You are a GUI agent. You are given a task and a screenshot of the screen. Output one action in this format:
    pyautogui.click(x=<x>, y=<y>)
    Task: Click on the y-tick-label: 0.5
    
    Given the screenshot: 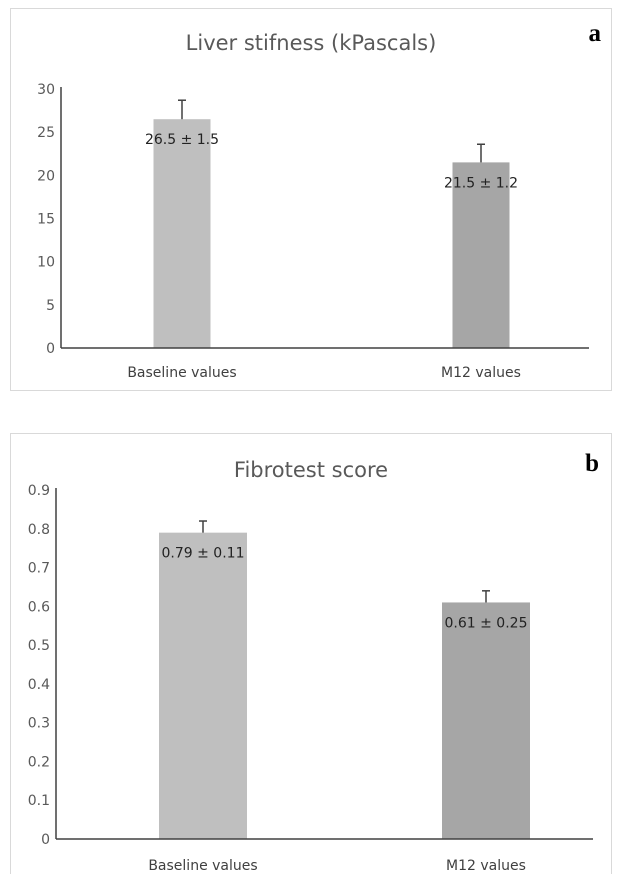 What is the action you would take?
    pyautogui.click(x=39, y=646)
    